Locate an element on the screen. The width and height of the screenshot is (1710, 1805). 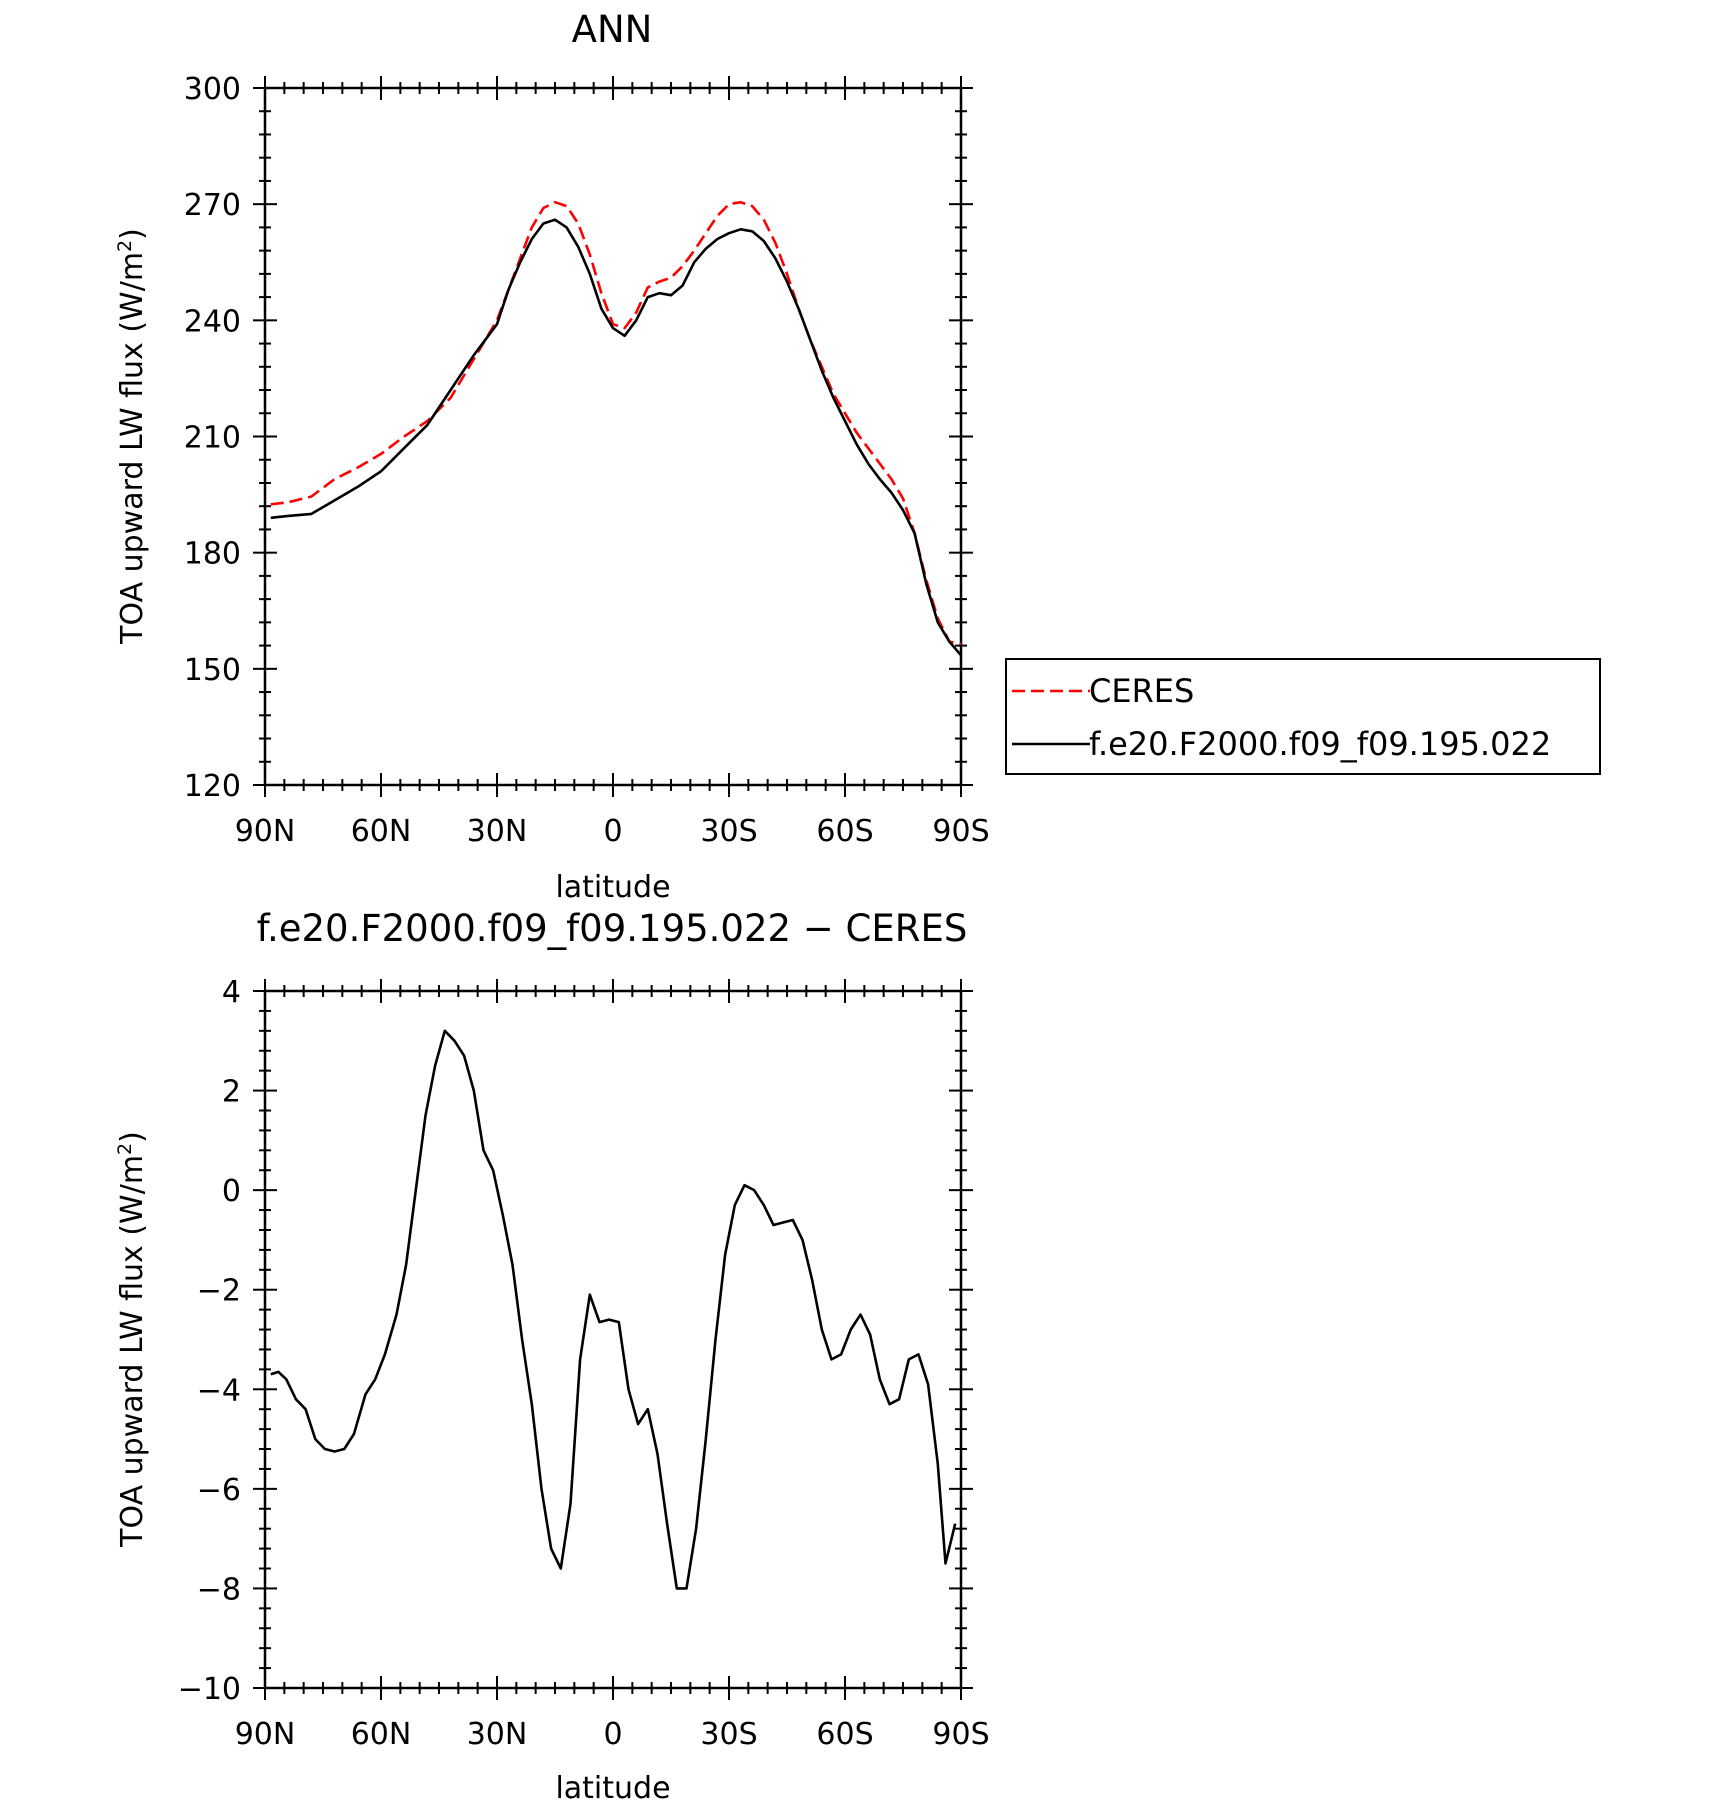
y-tick-label: 150 is located at coordinates (212, 670).